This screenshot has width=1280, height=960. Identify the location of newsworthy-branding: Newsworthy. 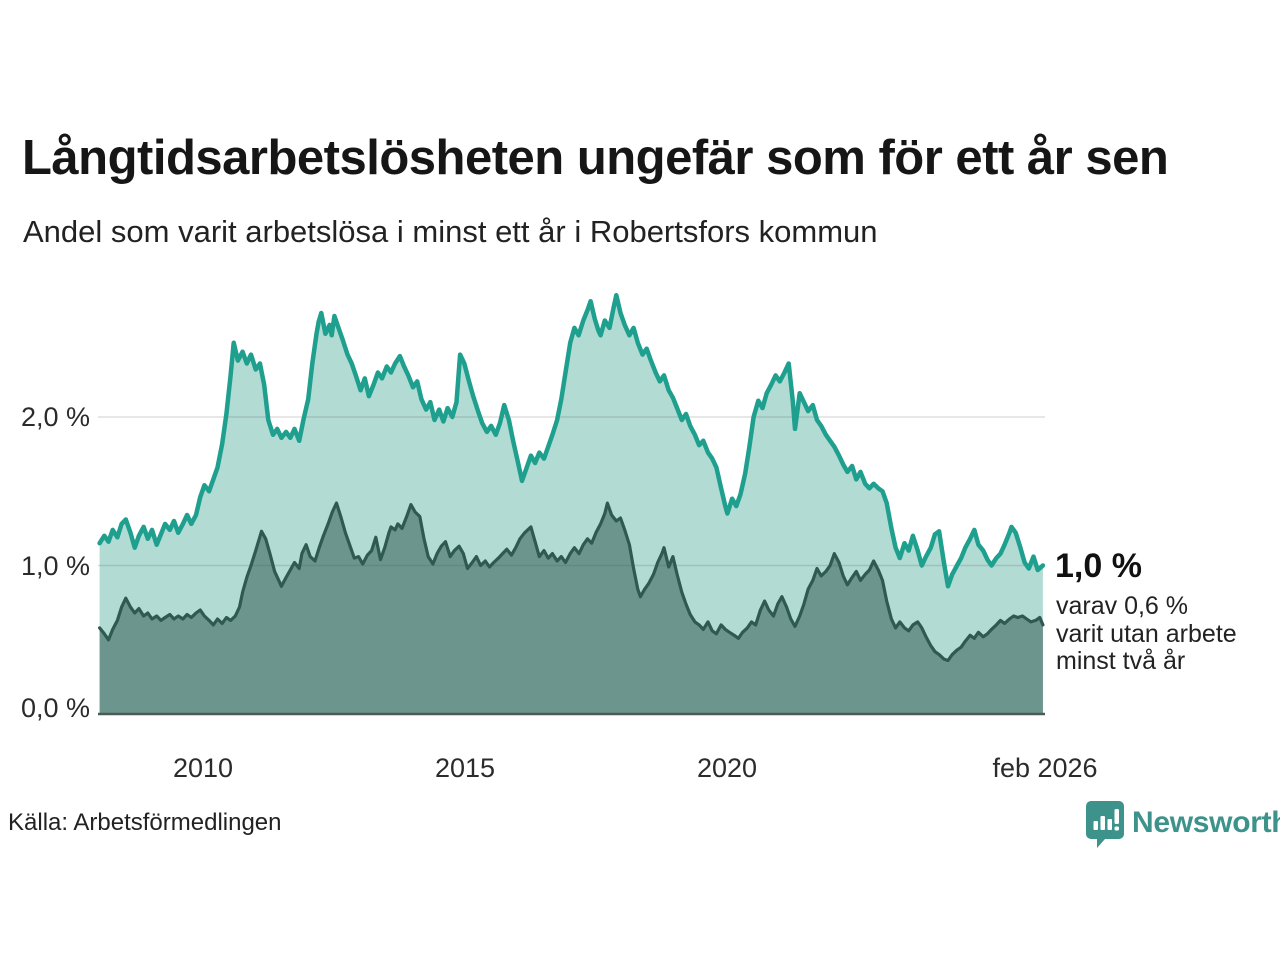
(1183, 826).